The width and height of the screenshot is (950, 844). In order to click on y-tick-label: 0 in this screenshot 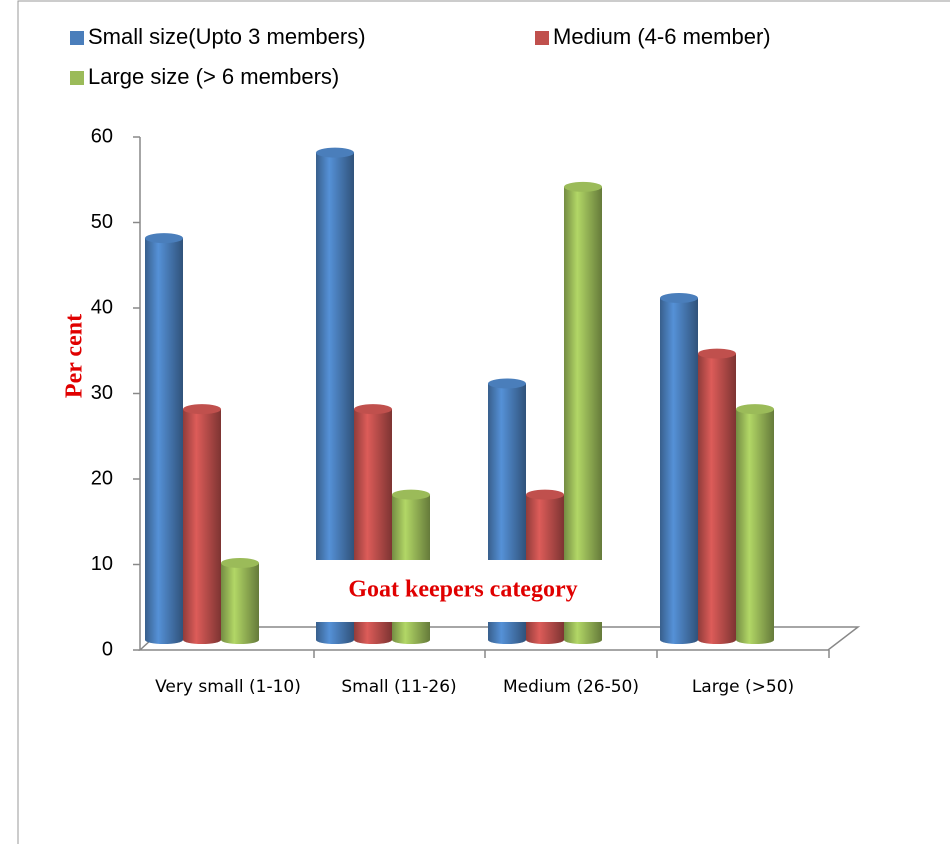, I will do `click(107, 649)`.